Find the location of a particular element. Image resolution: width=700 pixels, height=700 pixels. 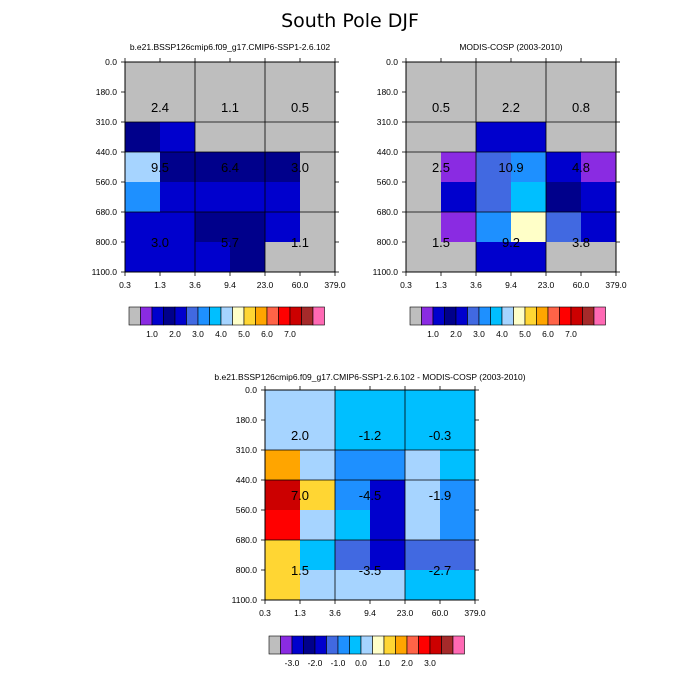

x-tick-label: 60.0 is located at coordinates (581, 285).